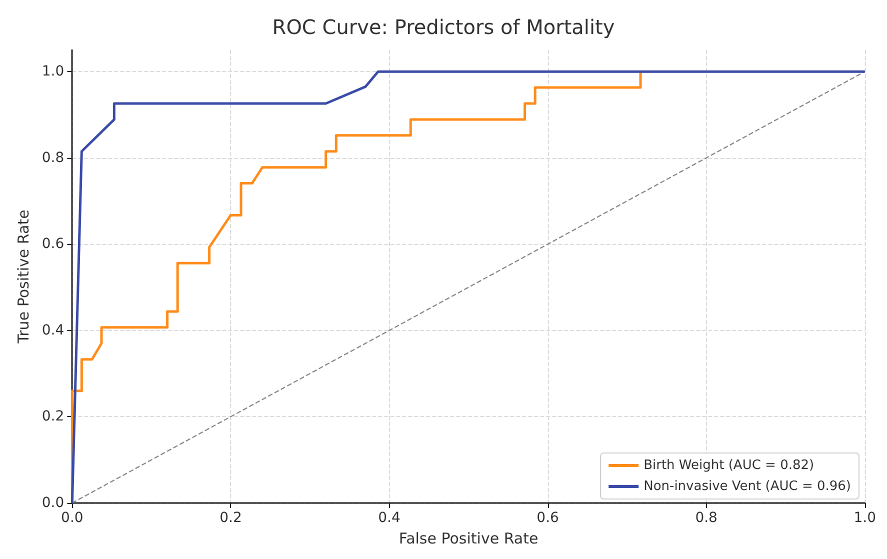 The height and width of the screenshot is (559, 887). I want to click on y-tick-label: 0.4, so click(53, 330).